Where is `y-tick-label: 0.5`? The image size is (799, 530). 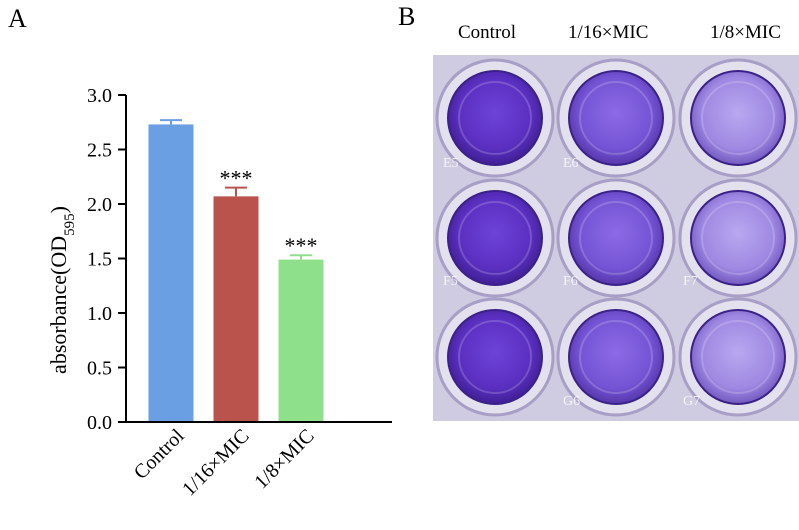 y-tick-label: 0.5 is located at coordinates (99, 369).